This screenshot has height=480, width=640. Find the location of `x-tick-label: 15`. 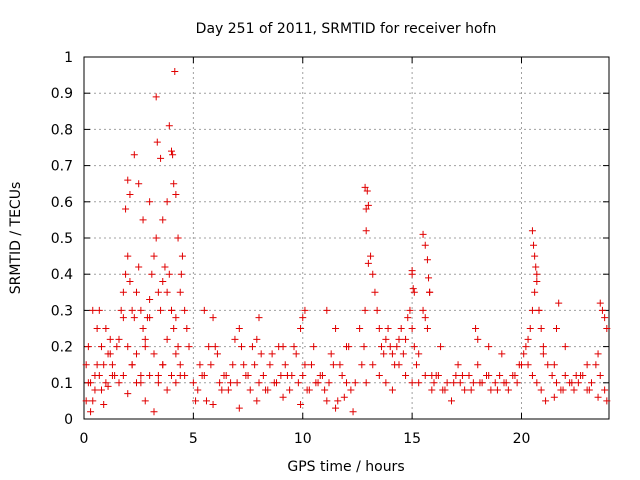

x-tick-label: 15 is located at coordinates (412, 439).